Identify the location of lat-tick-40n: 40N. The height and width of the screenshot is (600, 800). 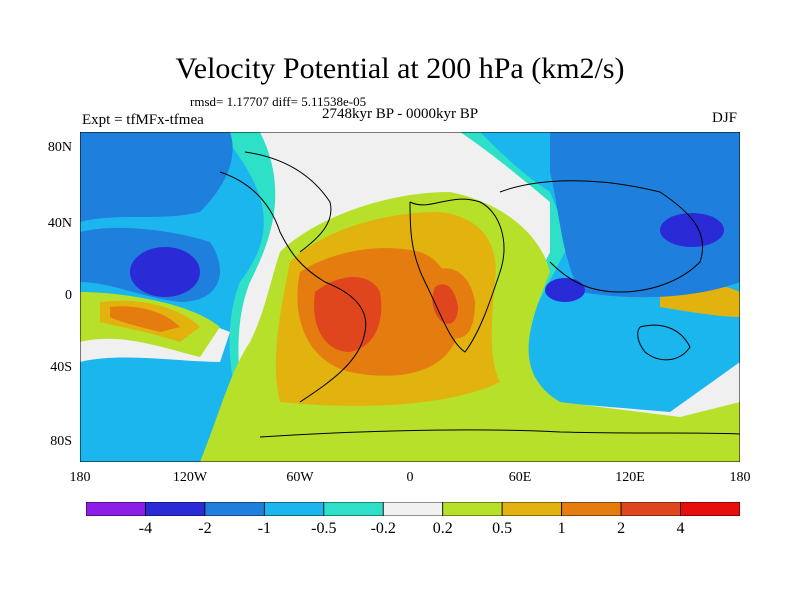
(59, 223).